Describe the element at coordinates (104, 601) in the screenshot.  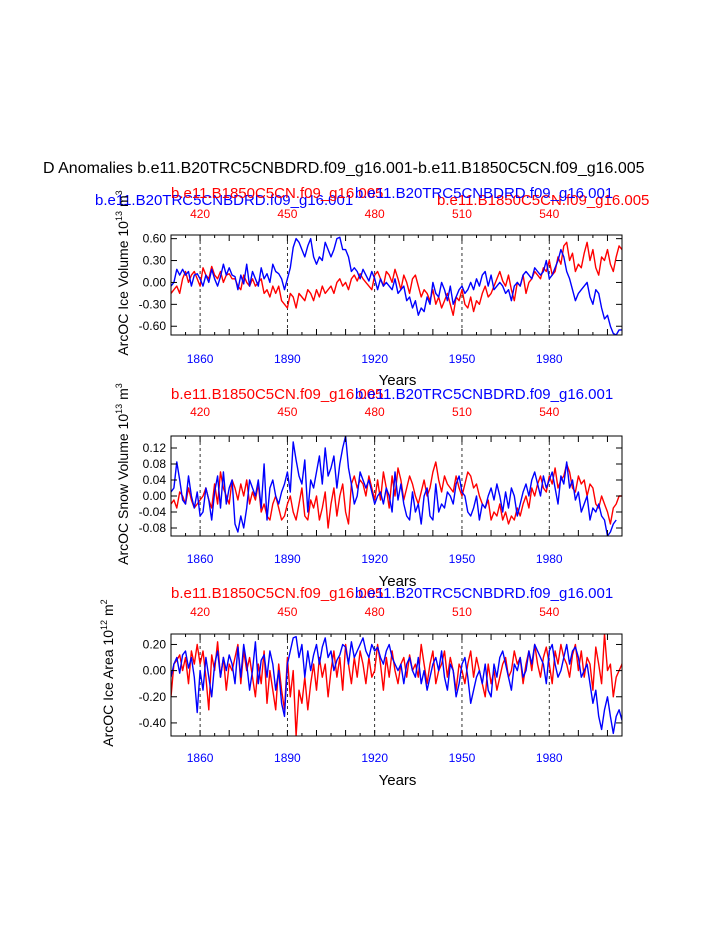
I see `y-axis-label-unit-exponent: 2` at that location.